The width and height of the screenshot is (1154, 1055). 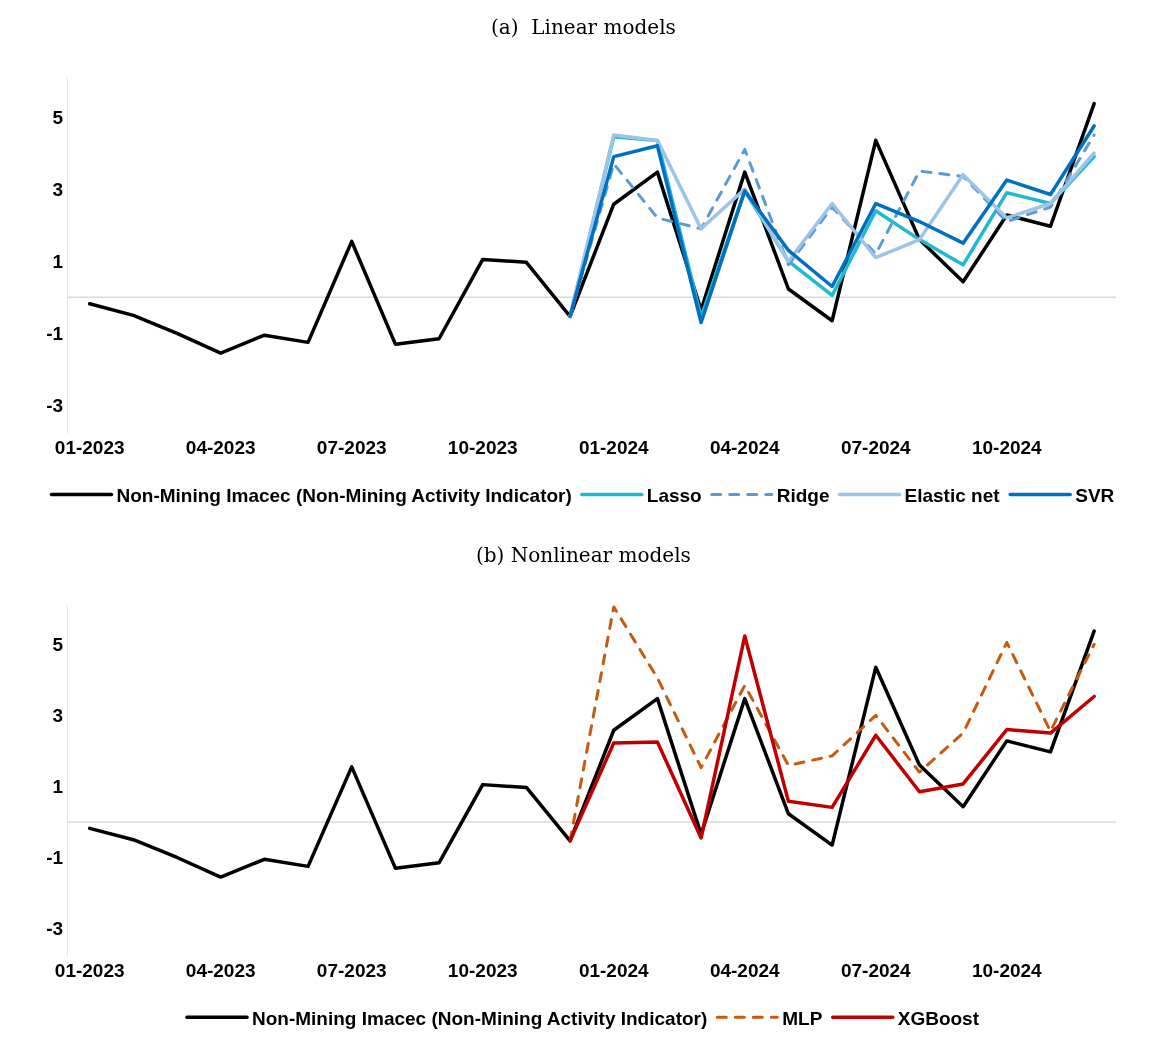 I want to click on legend-label: MLP, so click(x=802, y=1018).